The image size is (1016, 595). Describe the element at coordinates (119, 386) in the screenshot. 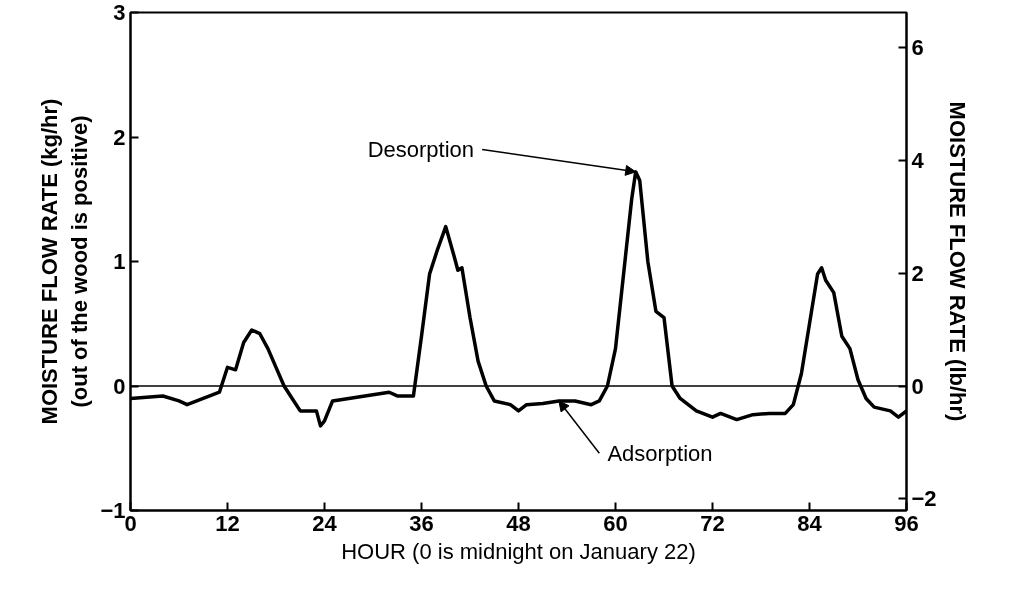

I see `y-tick-label: 0` at that location.